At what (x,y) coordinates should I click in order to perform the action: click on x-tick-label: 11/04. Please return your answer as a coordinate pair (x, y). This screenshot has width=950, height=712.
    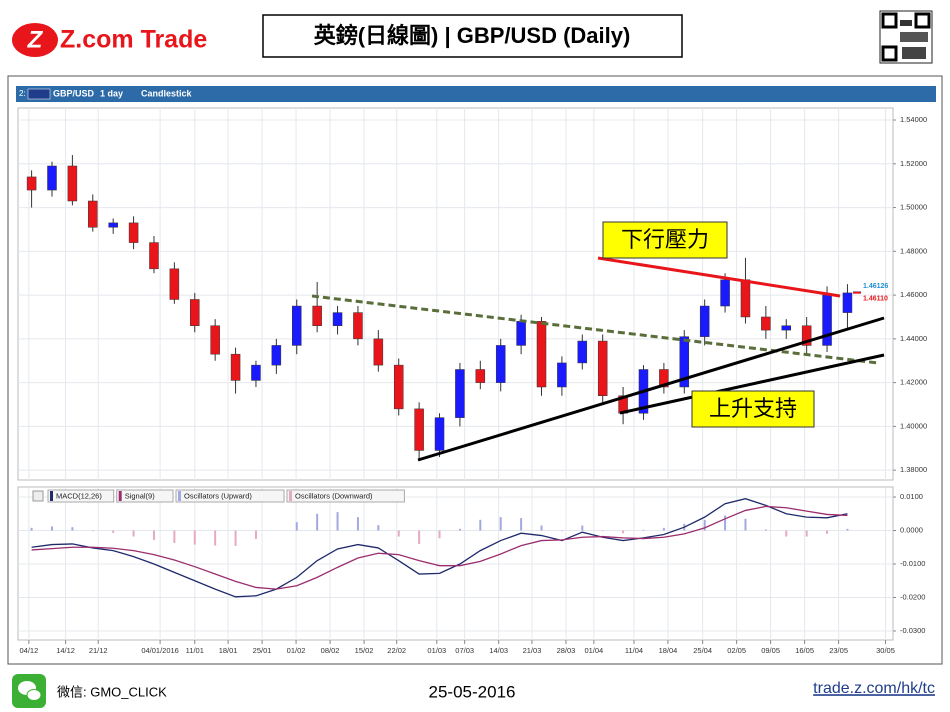
    Looking at the image, I should click on (634, 650).